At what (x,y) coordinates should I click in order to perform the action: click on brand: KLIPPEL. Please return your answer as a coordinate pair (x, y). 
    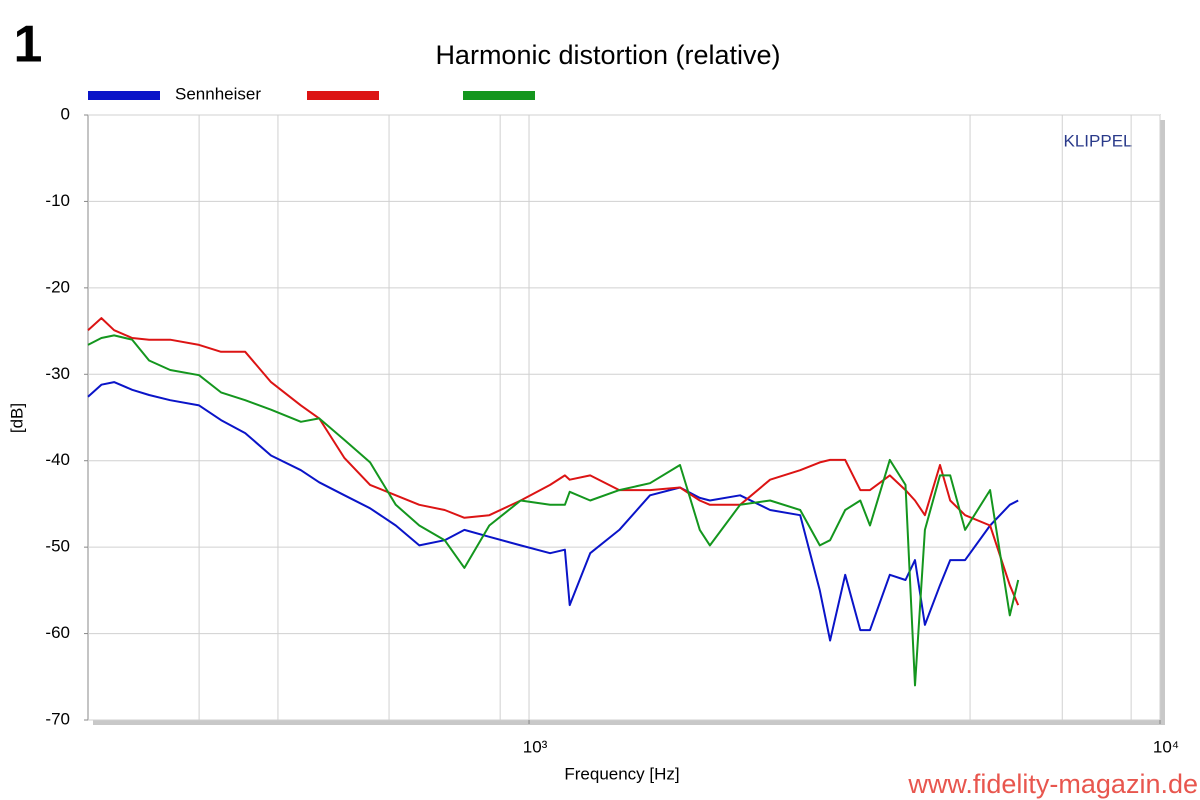
    Looking at the image, I should click on (1098, 140).